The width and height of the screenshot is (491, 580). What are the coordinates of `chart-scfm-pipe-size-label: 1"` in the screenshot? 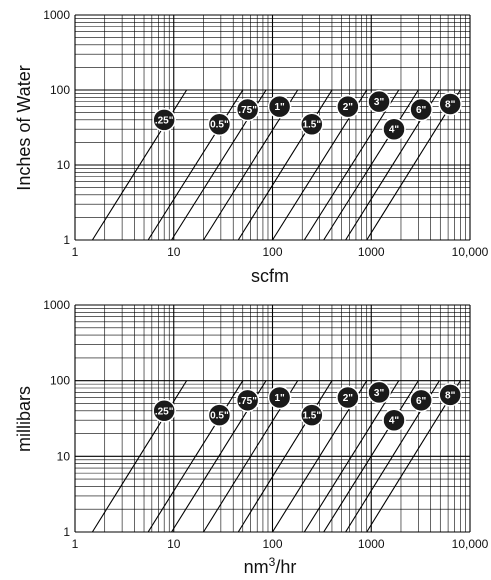 It's located at (279, 107).